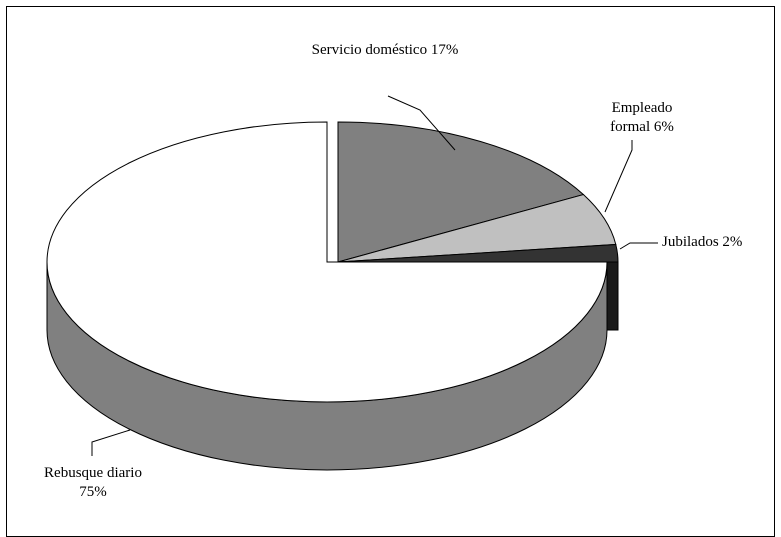 The height and width of the screenshot is (537, 781). I want to click on label-value: 6%, so click(663, 127).